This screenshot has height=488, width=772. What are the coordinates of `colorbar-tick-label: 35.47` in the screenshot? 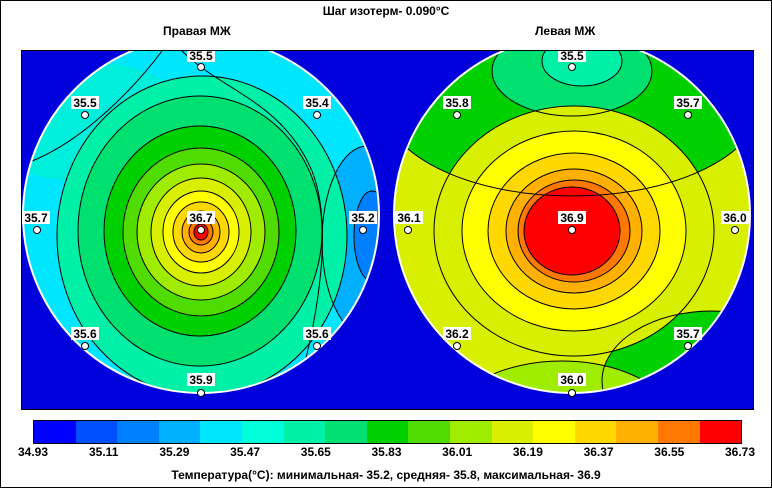 It's located at (245, 452).